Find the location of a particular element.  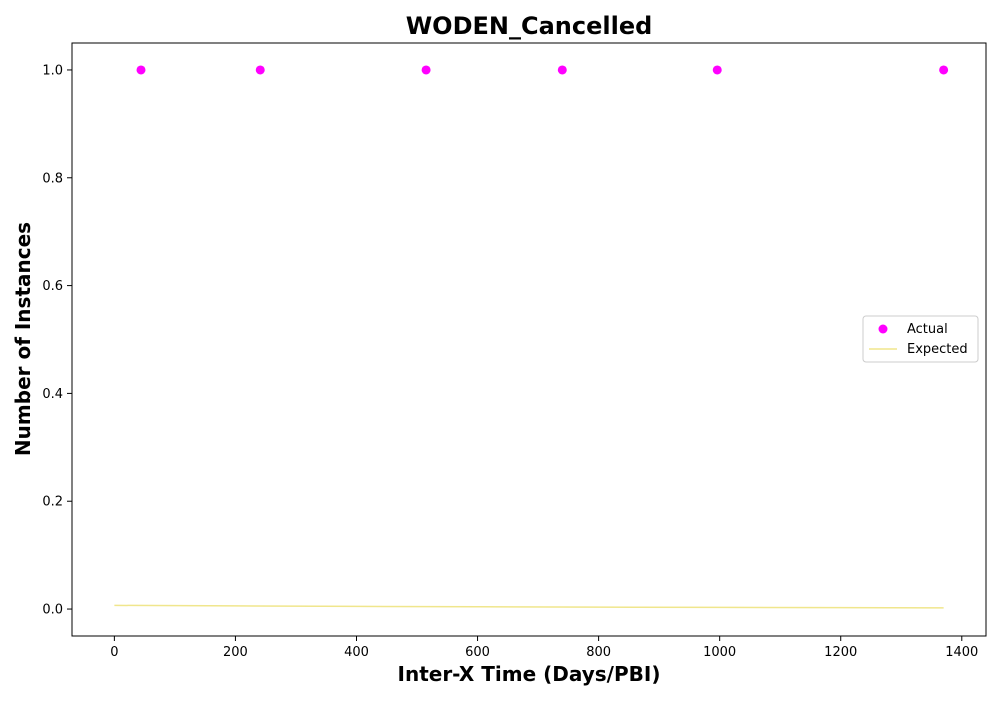

x-tick-label: 200 is located at coordinates (235, 652).